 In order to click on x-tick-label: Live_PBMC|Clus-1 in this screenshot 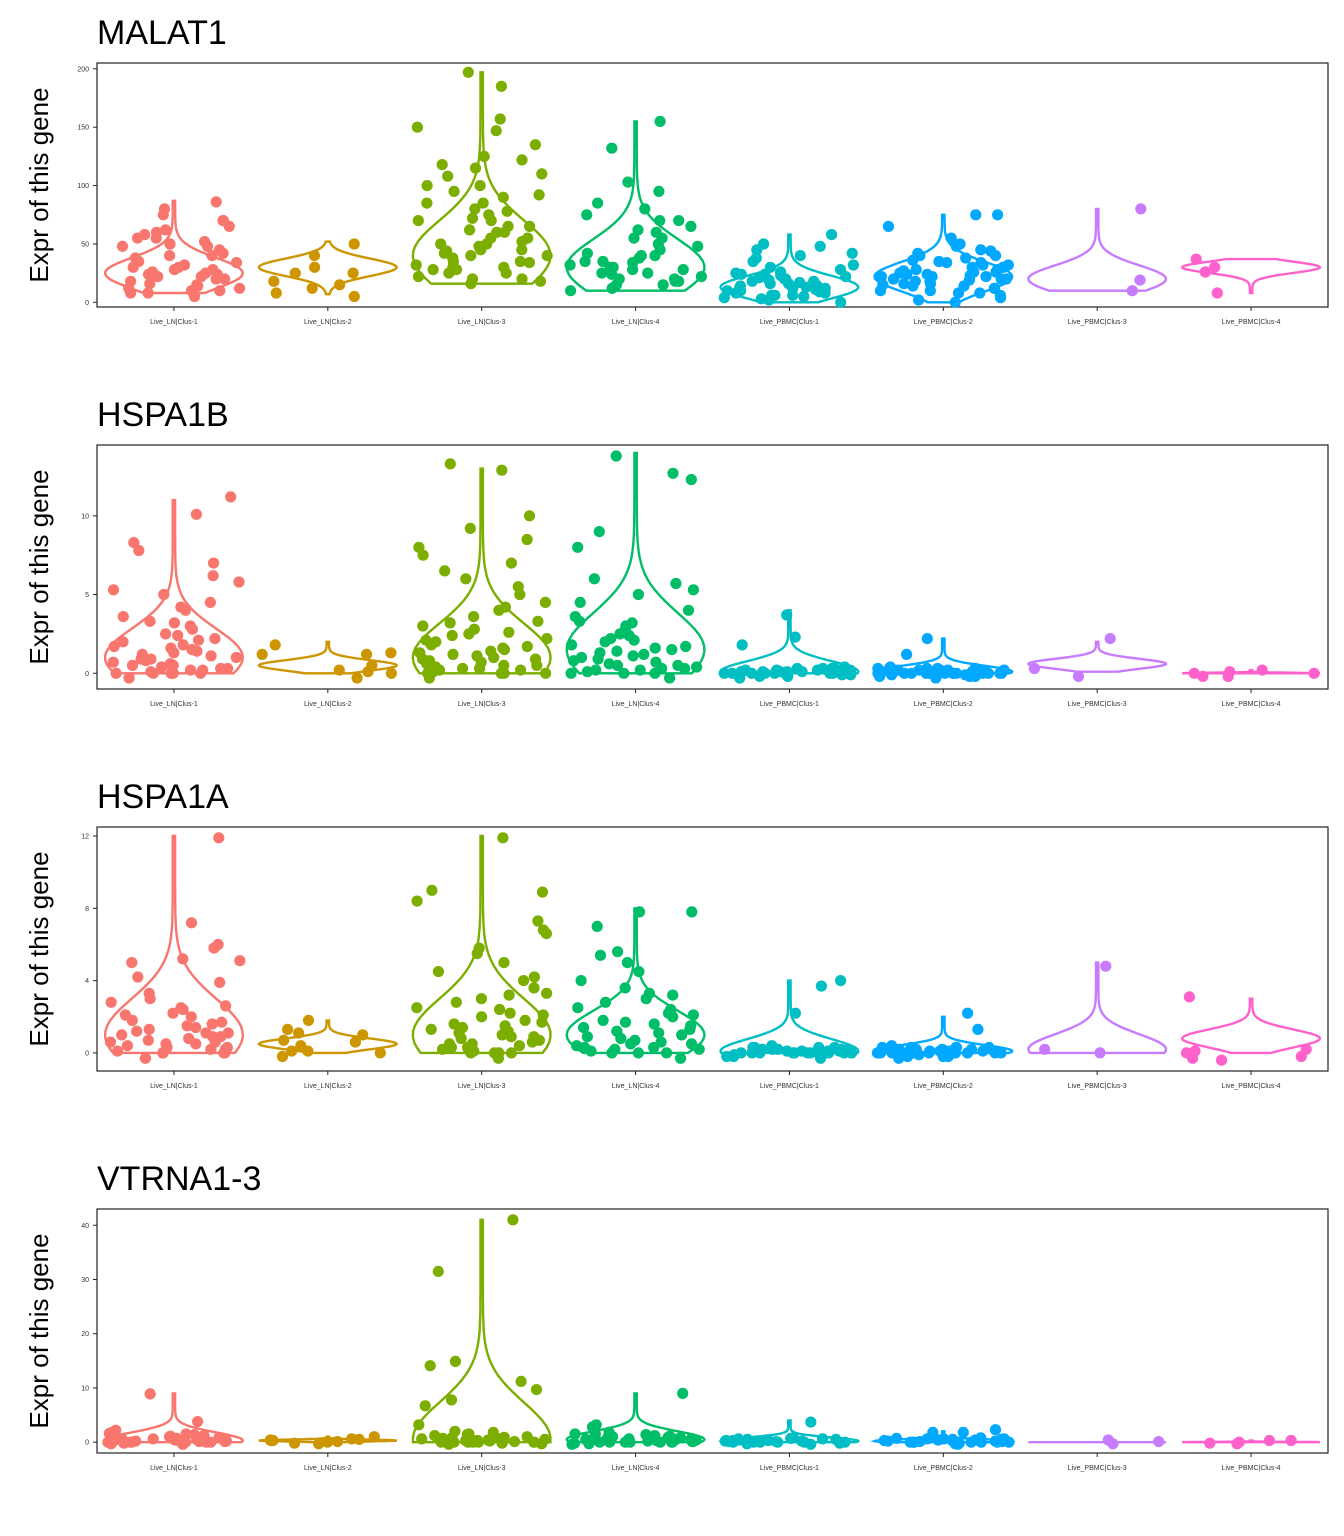, I will do `click(789, 1468)`.